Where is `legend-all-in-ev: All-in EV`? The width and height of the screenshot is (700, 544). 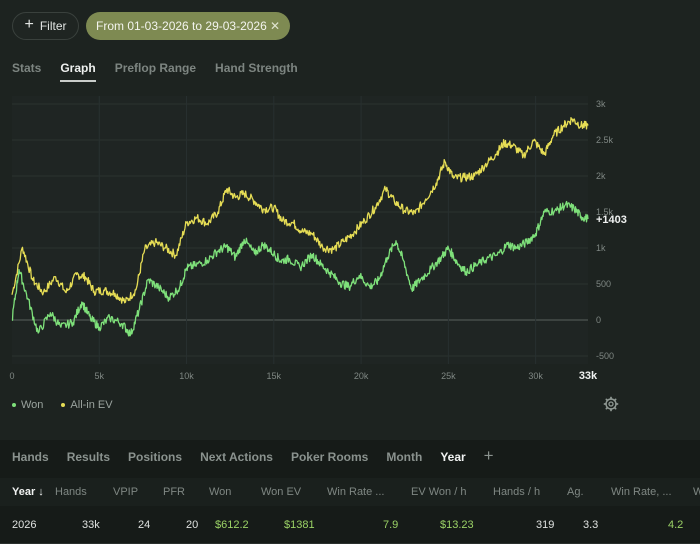 legend-all-in-ev: All-in EV is located at coordinates (87, 405).